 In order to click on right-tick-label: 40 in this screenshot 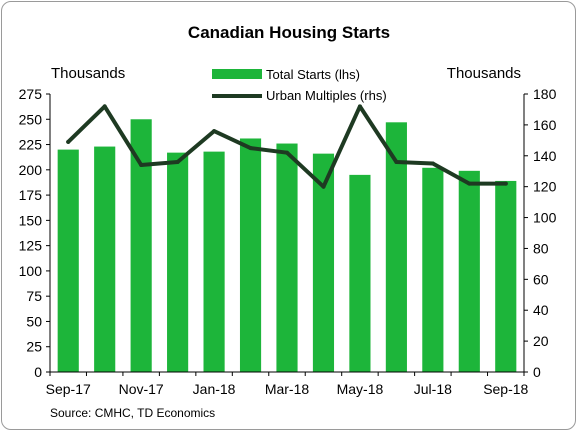, I will do `click(541, 310)`.